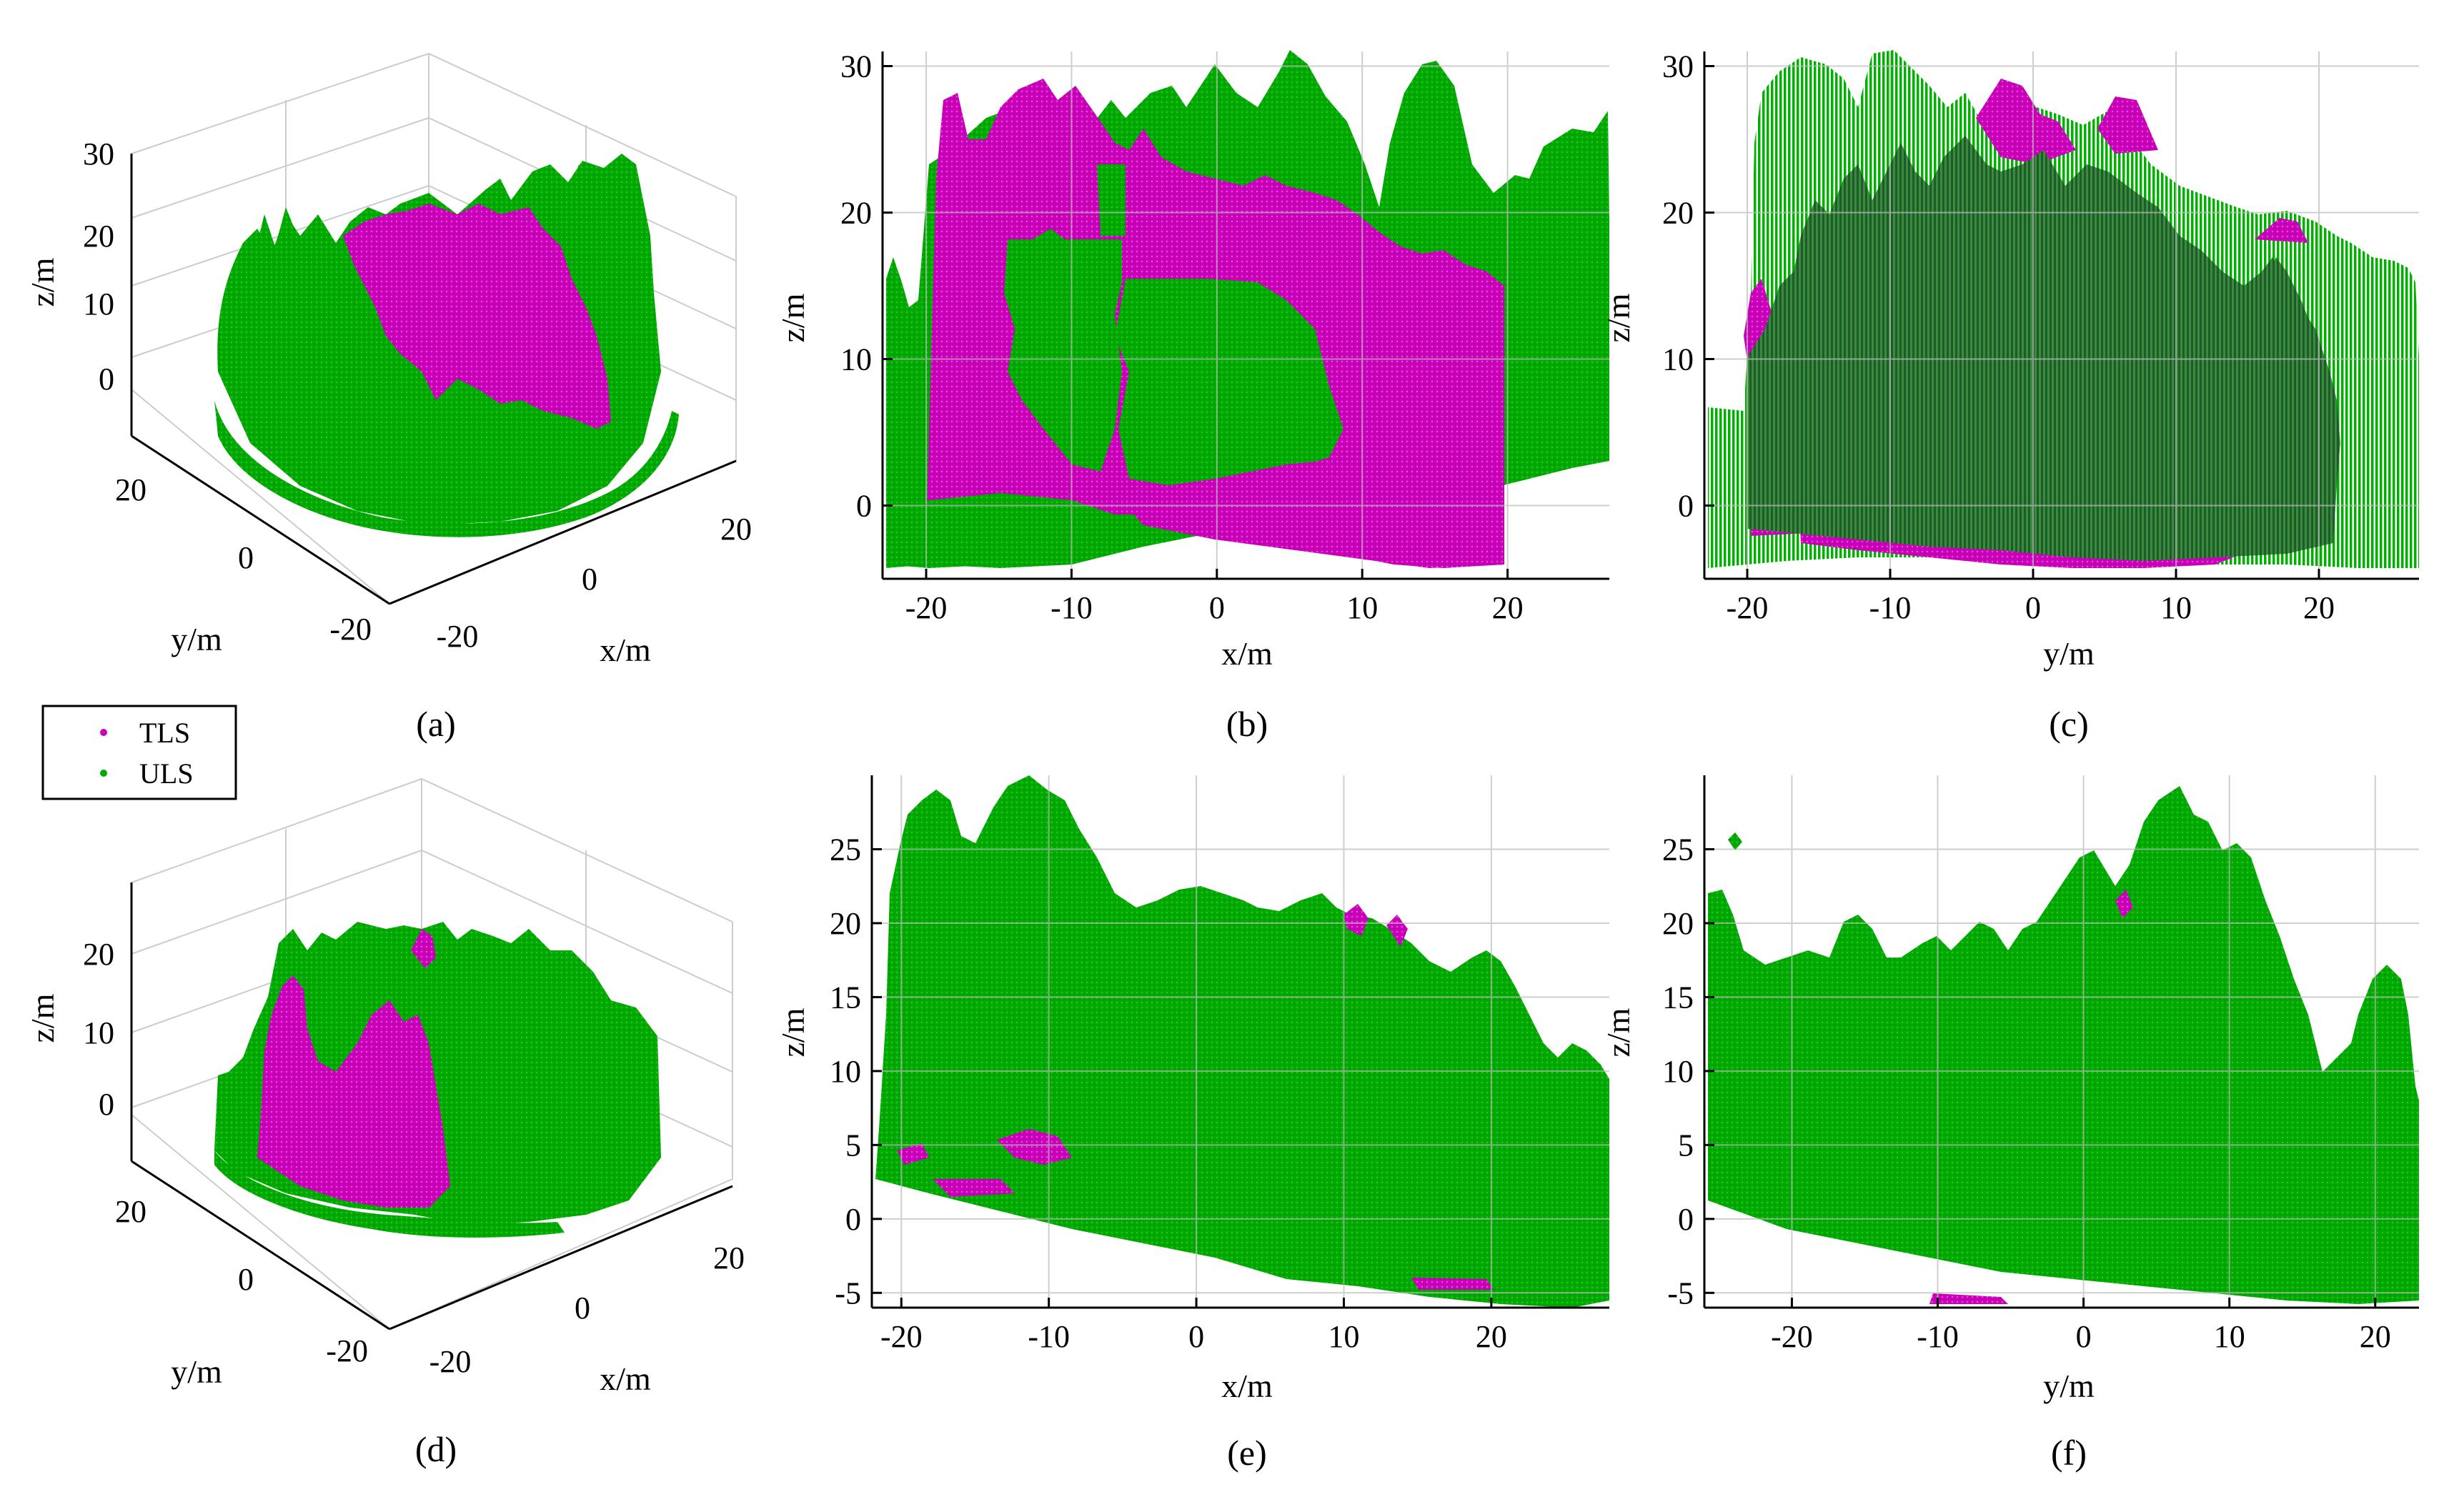  I want to click on frame-b, so click(1245, 316).